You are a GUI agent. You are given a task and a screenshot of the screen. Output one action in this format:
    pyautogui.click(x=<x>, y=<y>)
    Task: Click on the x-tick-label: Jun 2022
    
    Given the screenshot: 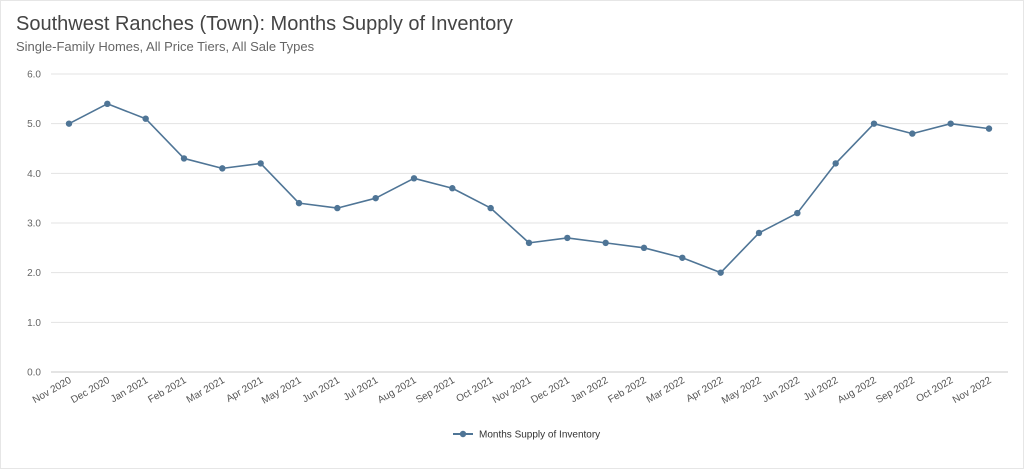 What is the action you would take?
    pyautogui.click(x=782, y=390)
    